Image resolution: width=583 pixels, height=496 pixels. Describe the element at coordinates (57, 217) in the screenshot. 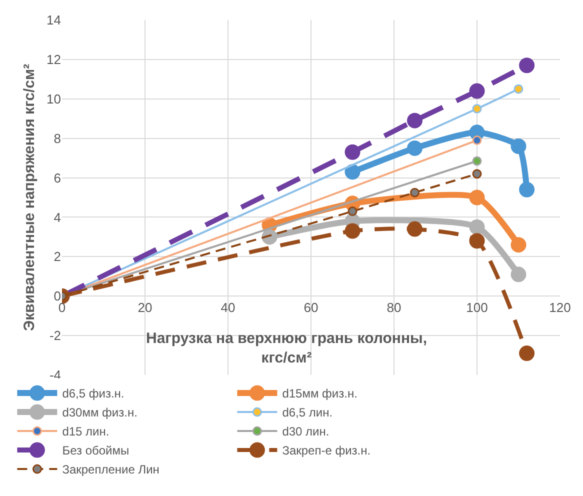

I see `y-tick-label: 4` at that location.